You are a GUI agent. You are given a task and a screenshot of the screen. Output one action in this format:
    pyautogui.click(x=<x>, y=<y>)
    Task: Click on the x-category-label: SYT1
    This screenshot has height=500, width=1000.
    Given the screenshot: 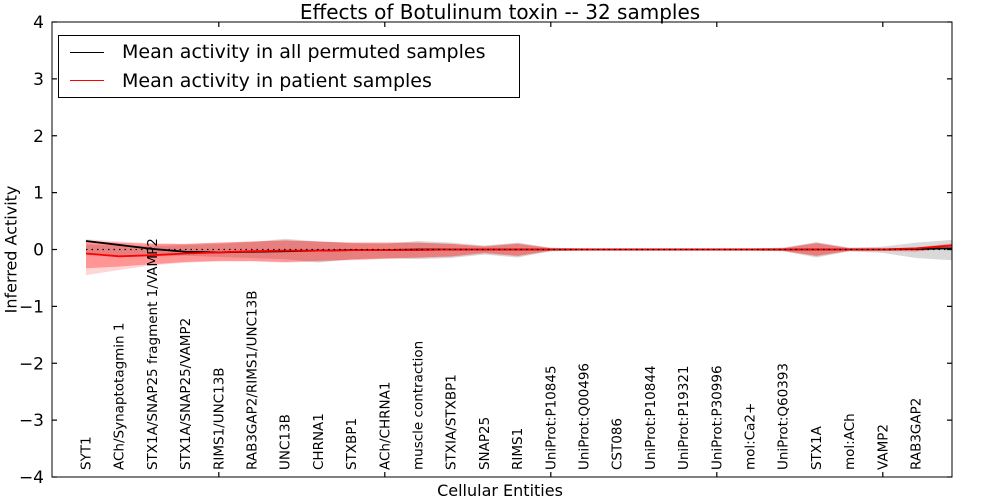 What is the action you would take?
    pyautogui.click(x=87, y=453)
    